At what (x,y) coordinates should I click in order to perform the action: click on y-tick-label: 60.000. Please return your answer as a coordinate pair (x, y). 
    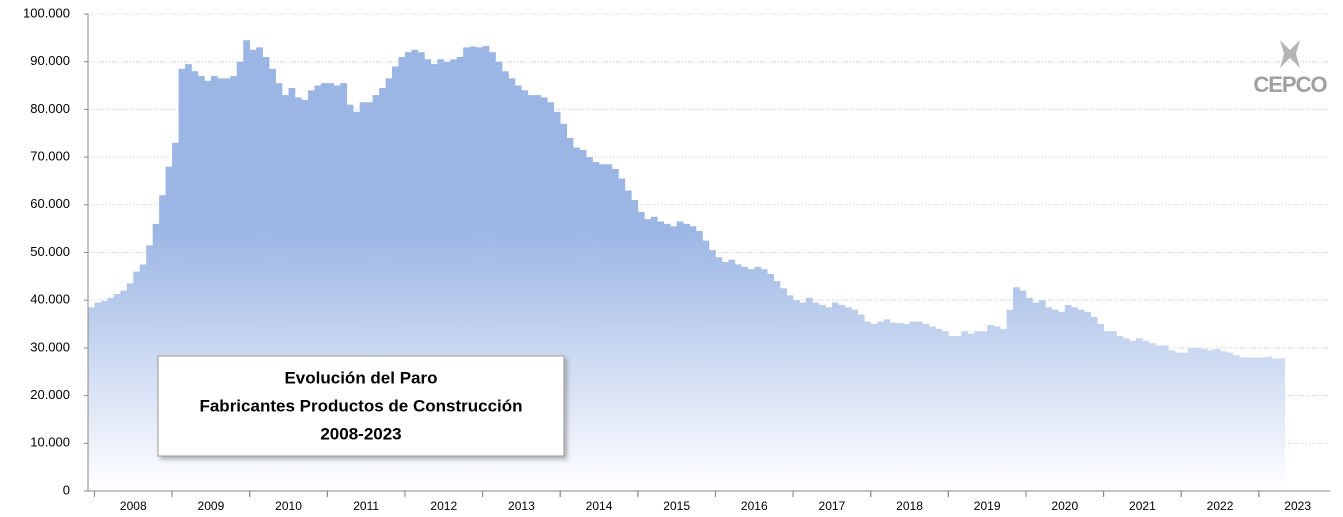
    Looking at the image, I should click on (50, 203).